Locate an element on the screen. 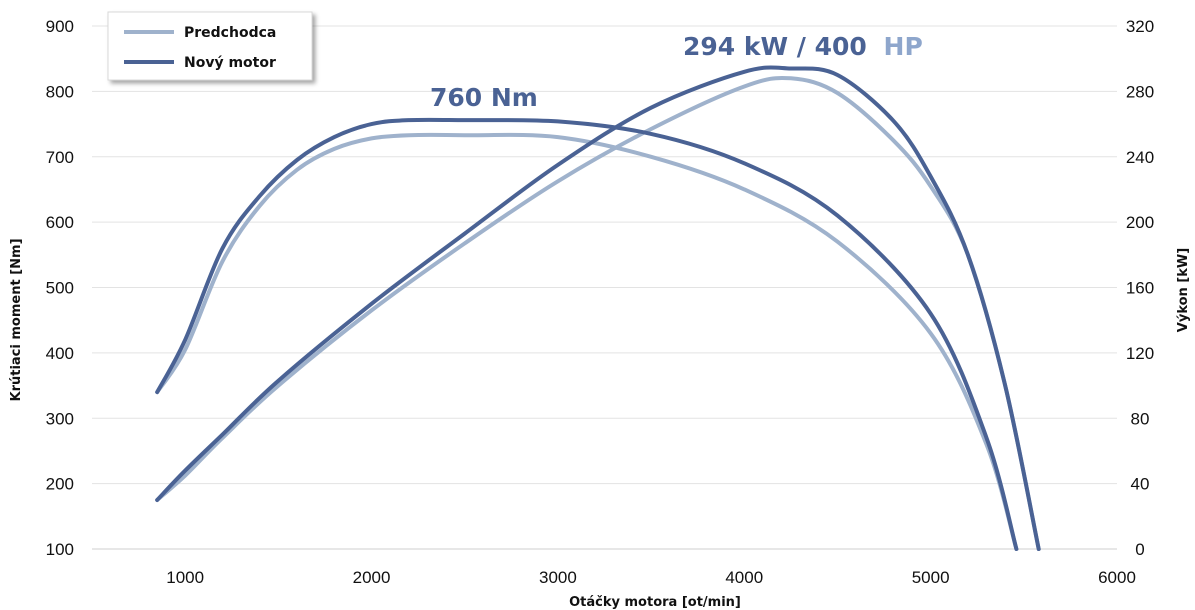 Image resolution: width=1195 pixels, height=610 pixels. x-tick-label: 3000 is located at coordinates (558, 577).